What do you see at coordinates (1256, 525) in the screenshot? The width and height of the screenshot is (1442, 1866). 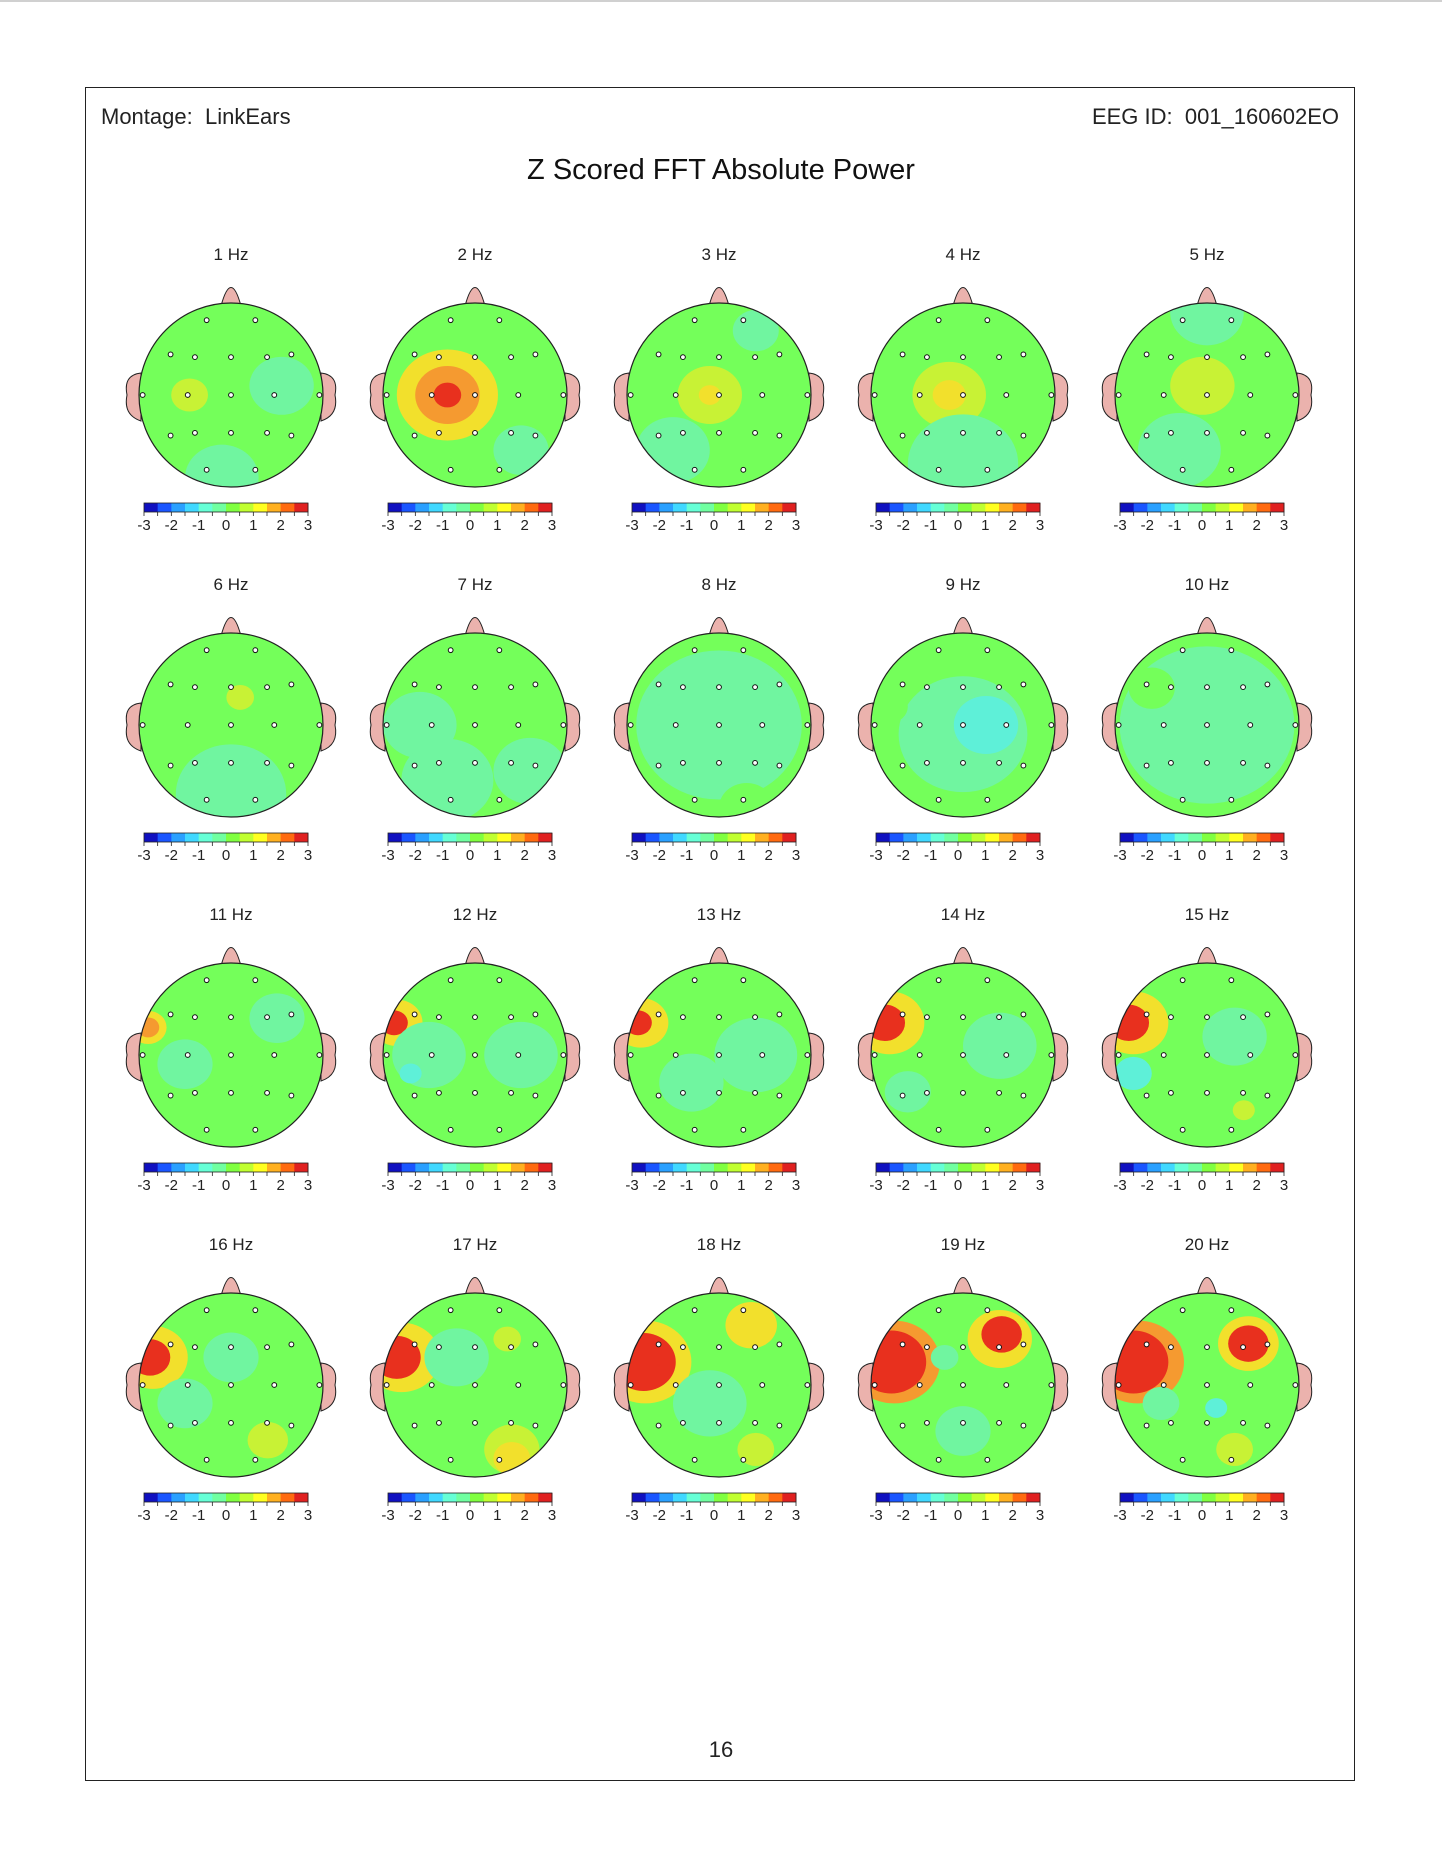 I see `colorbar-tick-label: 2` at bounding box center [1256, 525].